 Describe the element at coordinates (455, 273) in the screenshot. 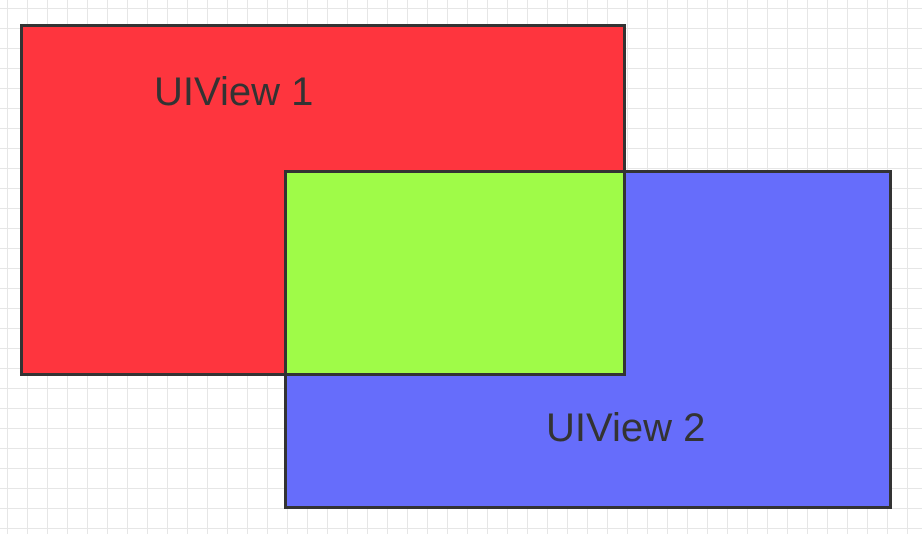

I see `overlap-rect` at that location.